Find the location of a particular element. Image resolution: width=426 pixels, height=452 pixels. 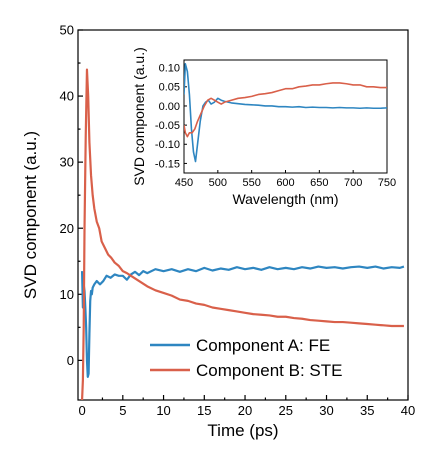

inset-xtick-label: 650 is located at coordinates (319, 183).